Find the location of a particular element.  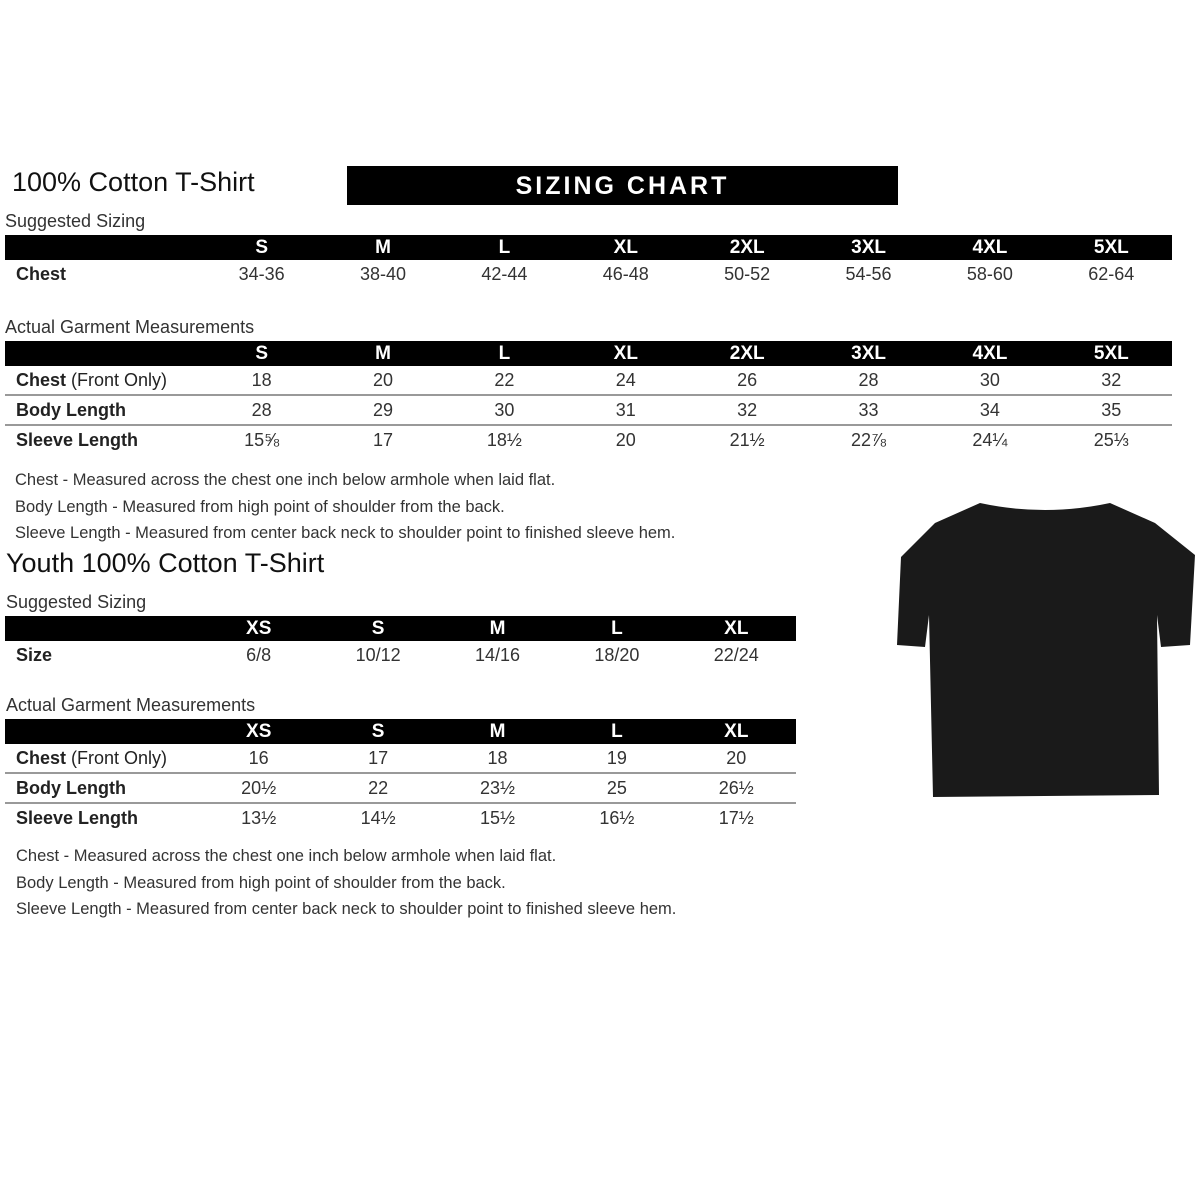

youth-title: Youth 100% Cotton T-Shirt is located at coordinates (165, 563).